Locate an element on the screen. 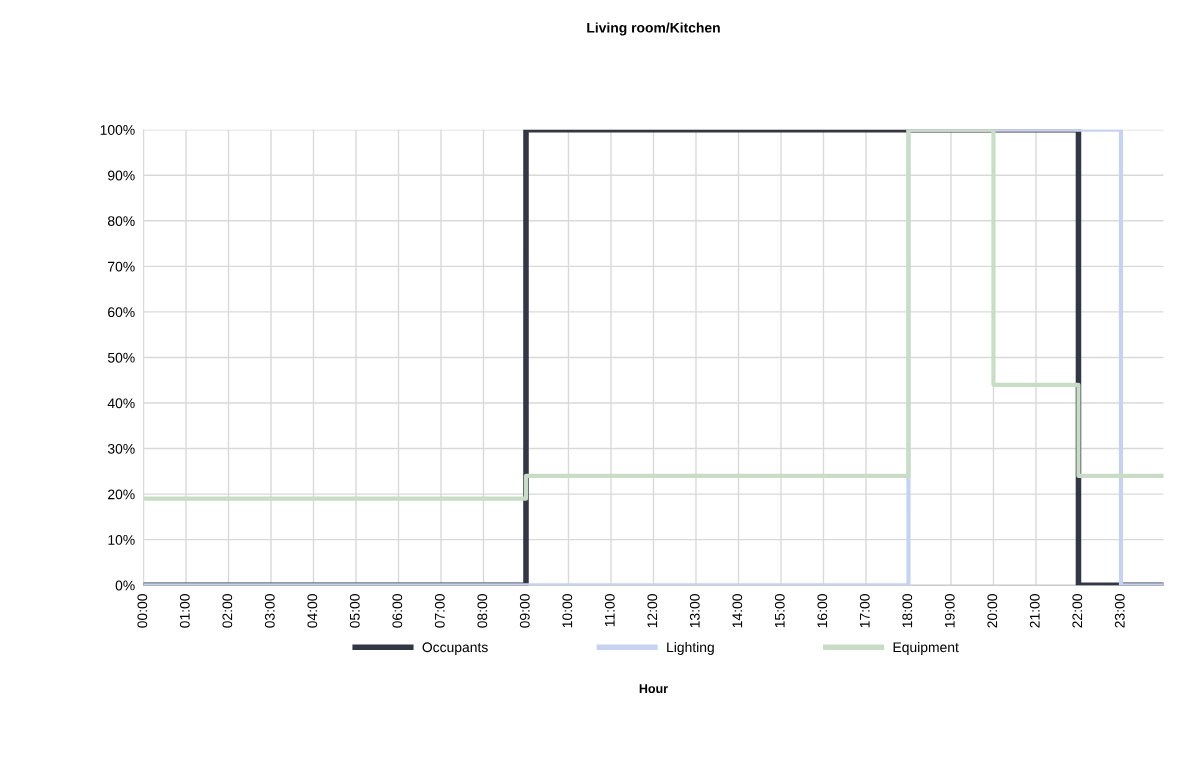 The image size is (1186, 763). legend-label: Equipment is located at coordinates (926, 648).